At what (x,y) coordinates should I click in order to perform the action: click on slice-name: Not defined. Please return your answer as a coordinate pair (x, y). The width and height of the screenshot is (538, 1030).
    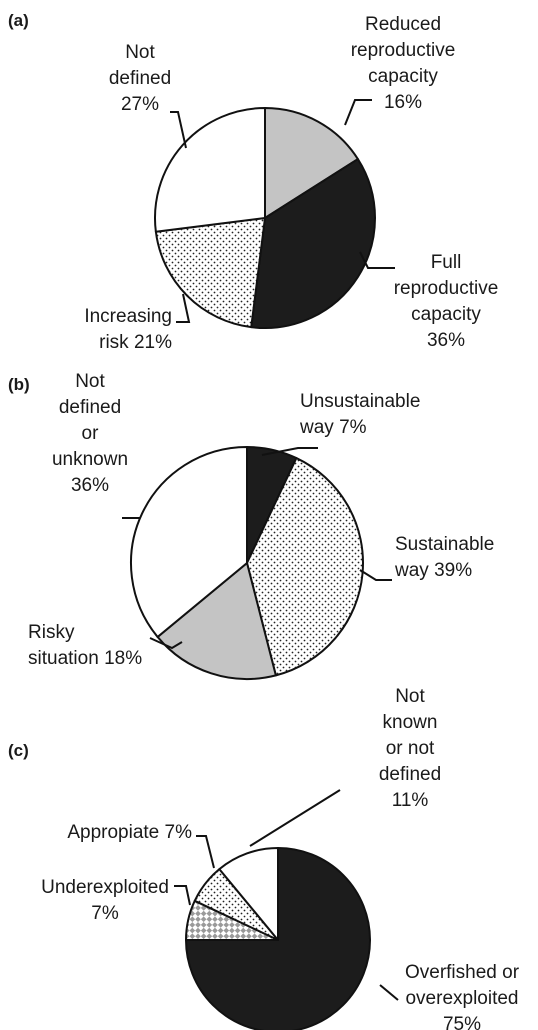
    Looking at the image, I should click on (140, 65).